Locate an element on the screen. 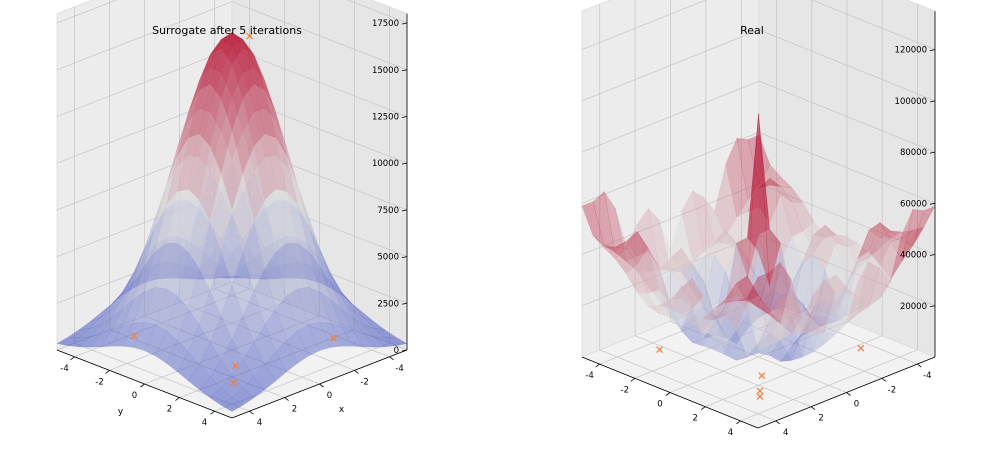 This screenshot has height=476, width=983. y-tick is located at coordinates (107, 372).